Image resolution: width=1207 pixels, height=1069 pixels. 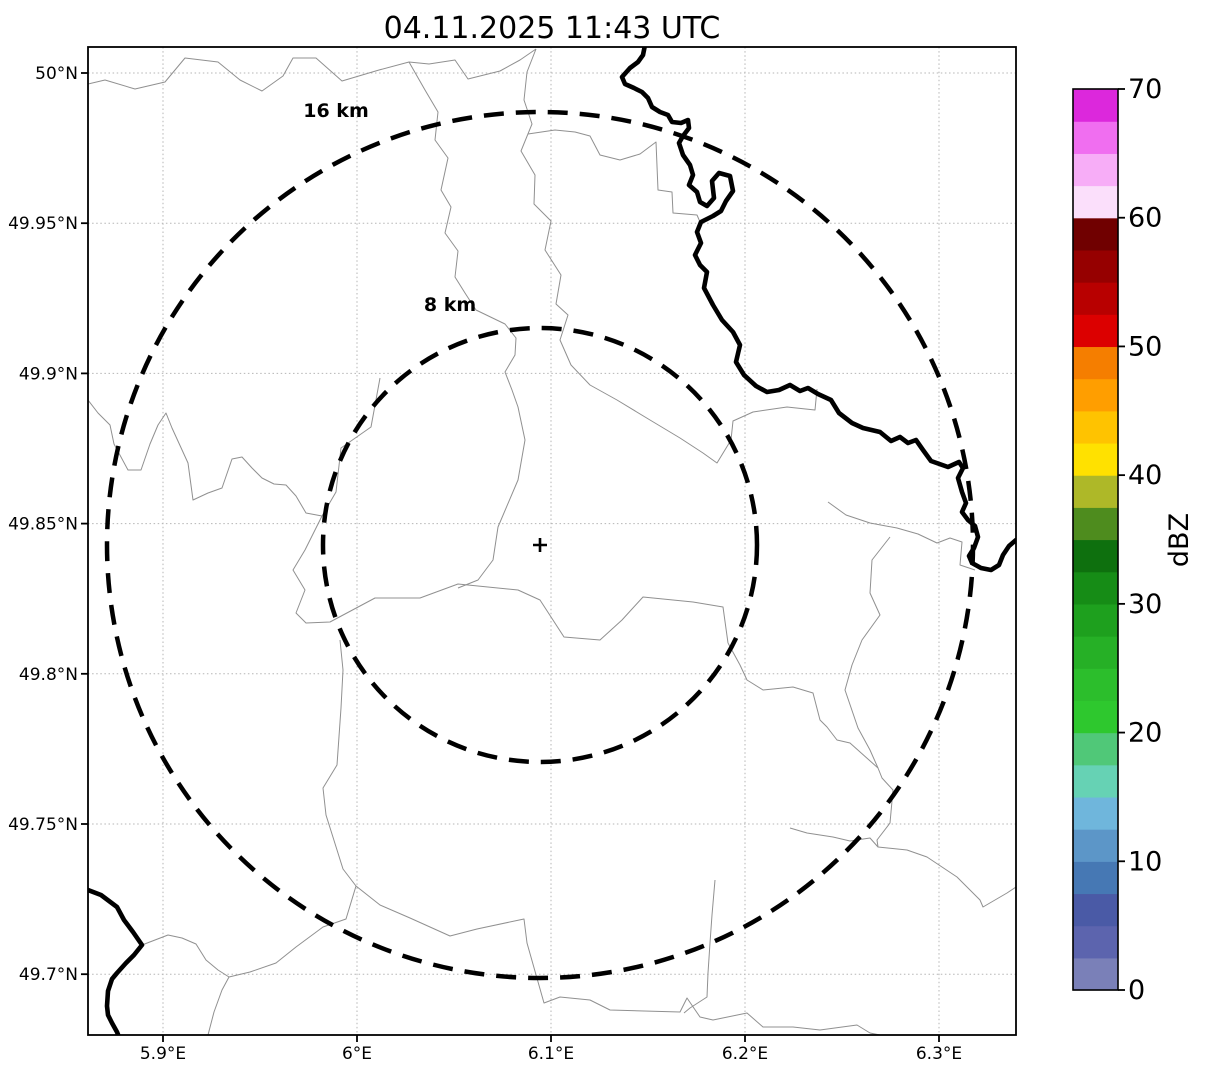 What do you see at coordinates (336, 111) in the screenshot?
I see `range-ring-label: 16 km` at bounding box center [336, 111].